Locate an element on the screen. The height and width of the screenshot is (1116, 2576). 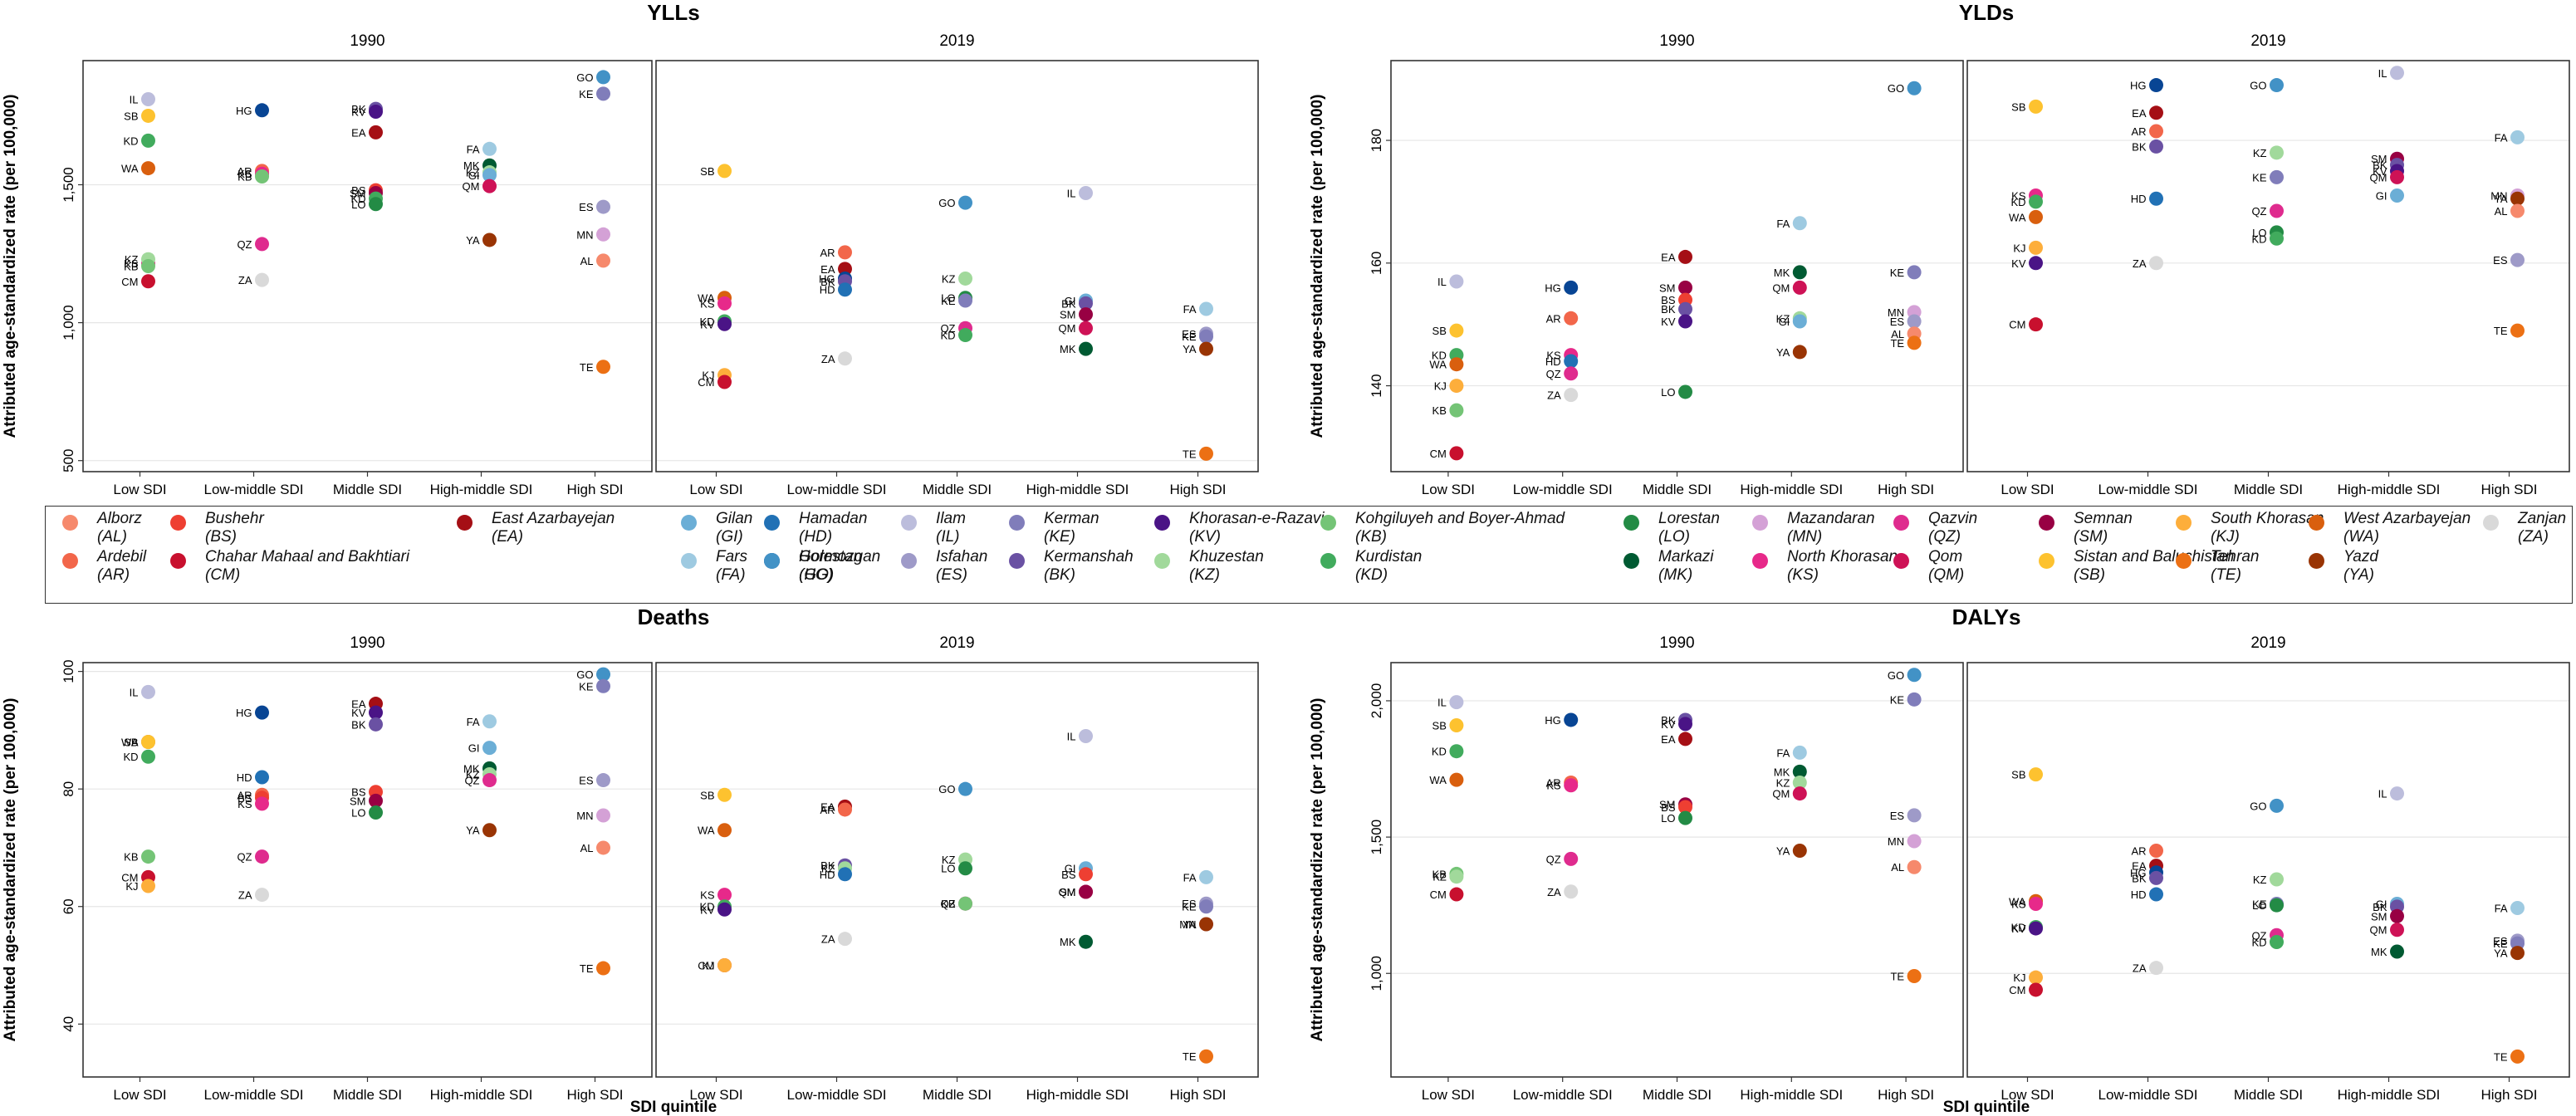
legend-code: (GO) is located at coordinates (817, 575).